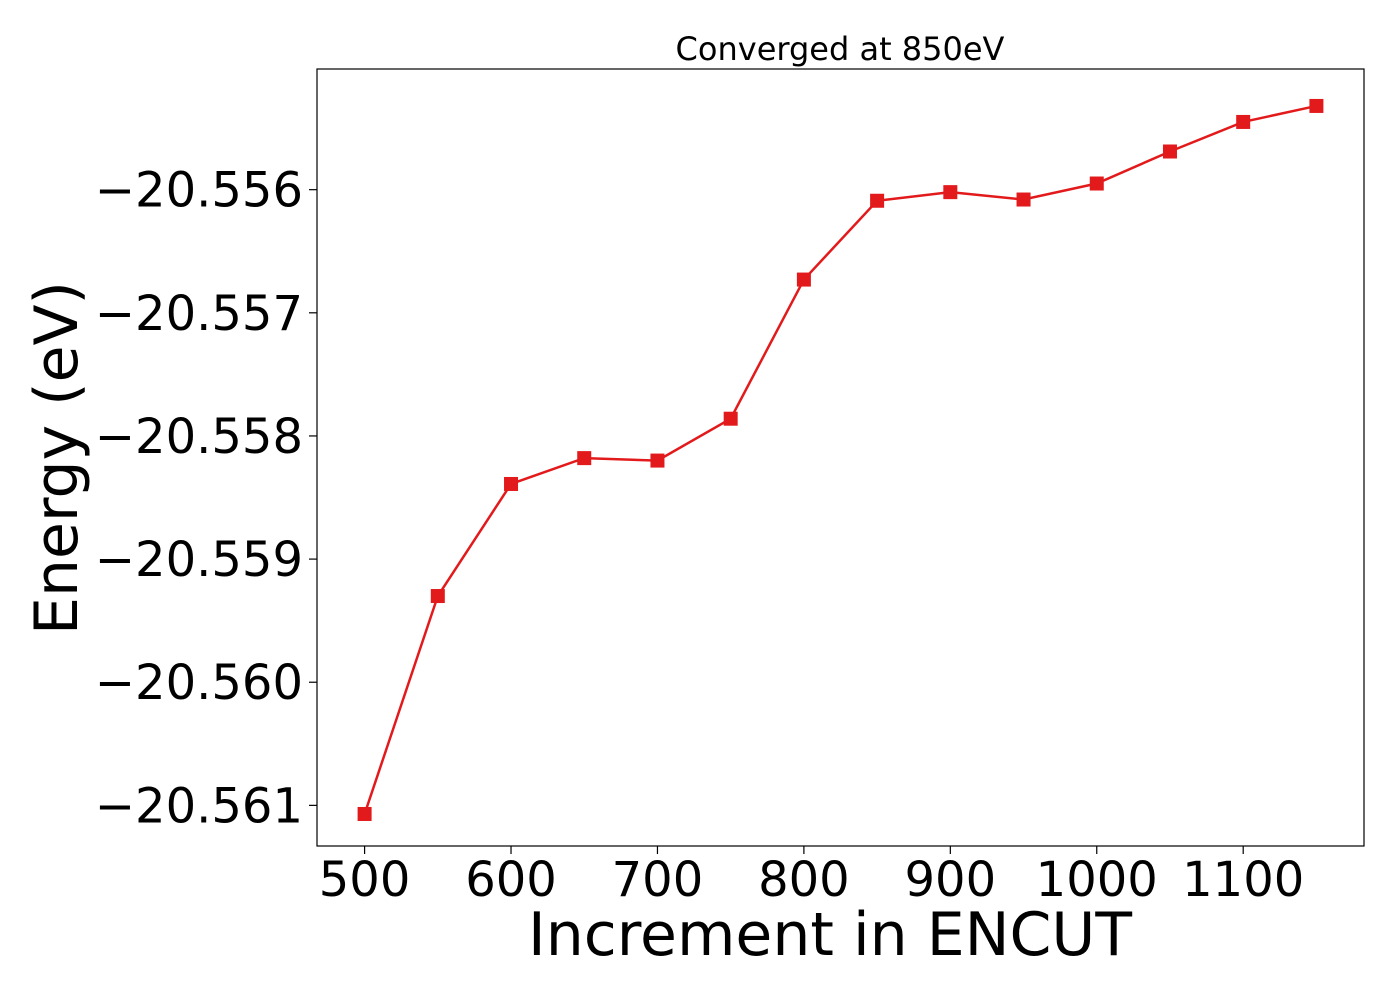 This screenshot has height=1000, width=1400. Describe the element at coordinates (199, 806) in the screenshot. I see `y-tick-label: −20.561` at that location.